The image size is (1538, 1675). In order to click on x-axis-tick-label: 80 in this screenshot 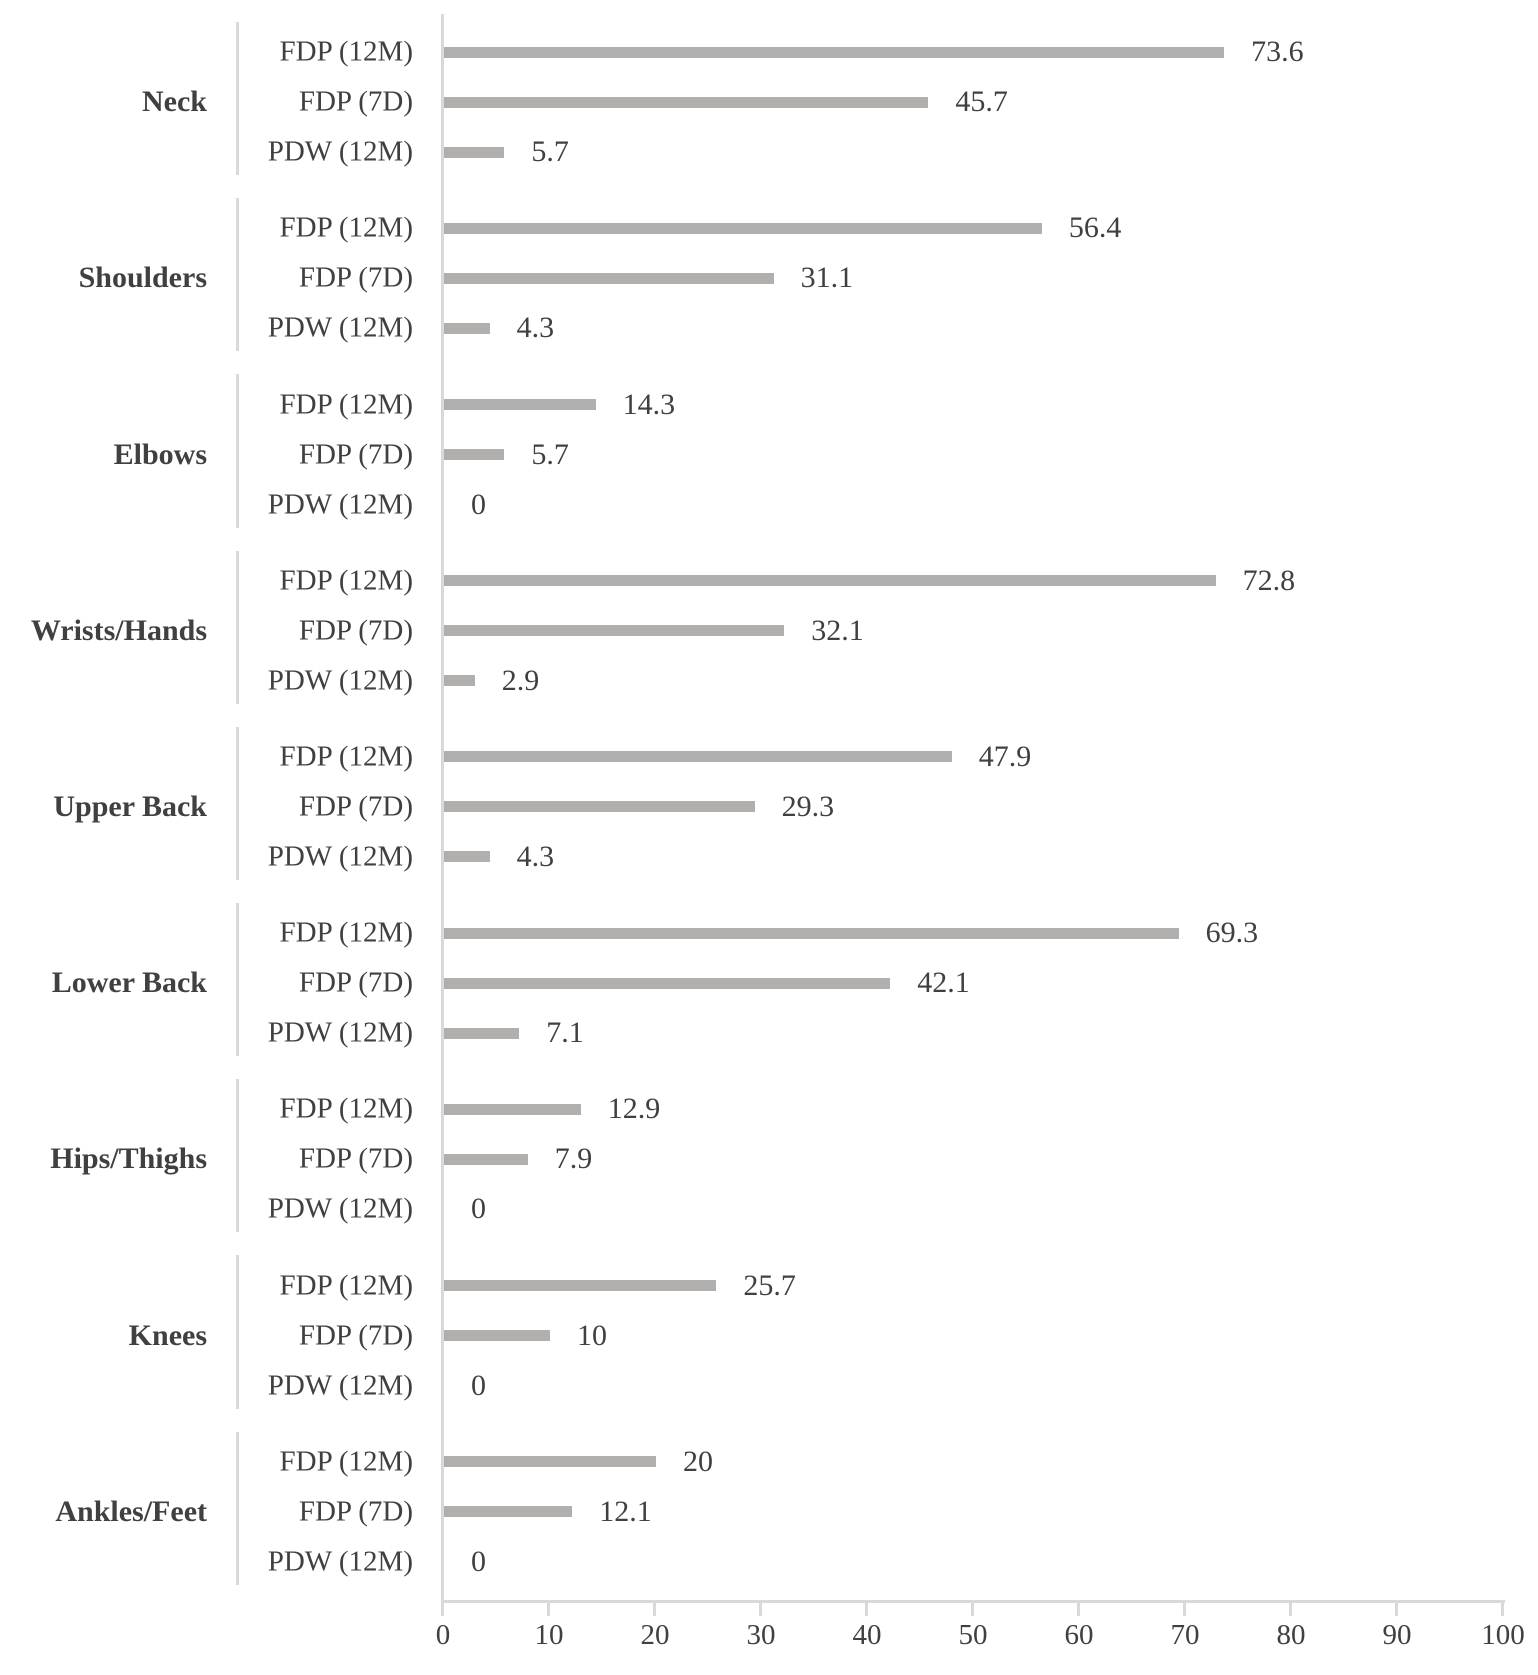, I will do `click(1291, 1635)`.